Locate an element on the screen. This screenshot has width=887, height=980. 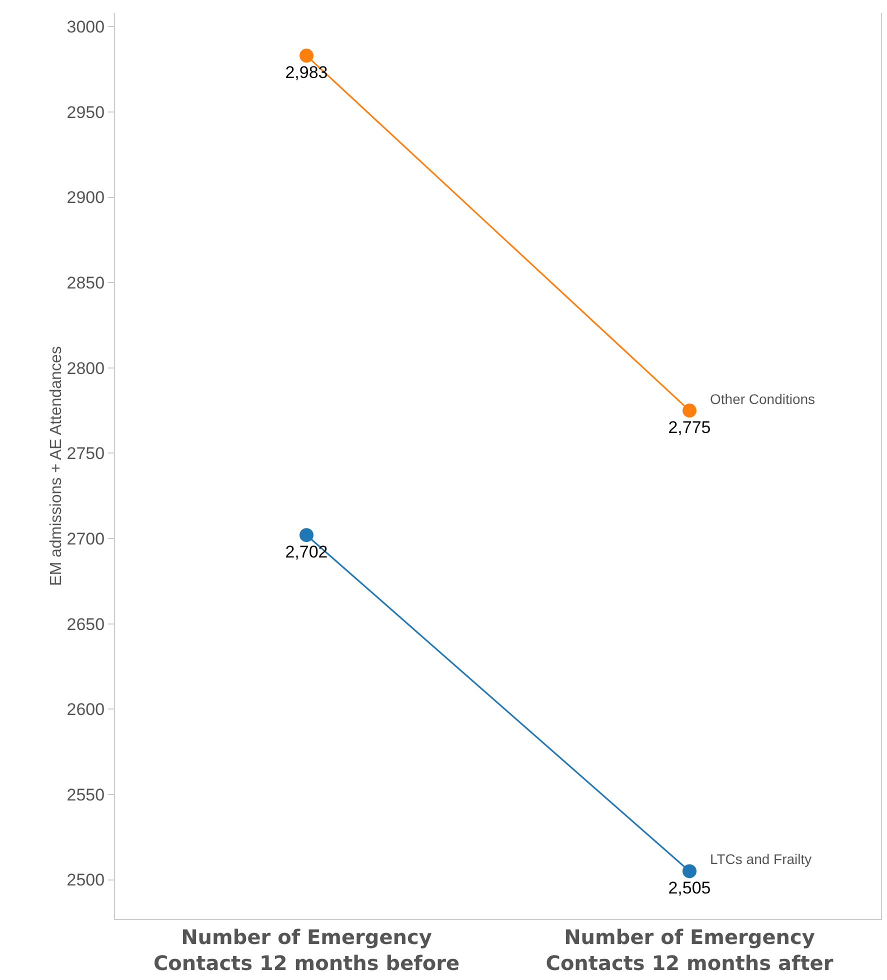
y-tick-label: 2900 is located at coordinates (85, 198).